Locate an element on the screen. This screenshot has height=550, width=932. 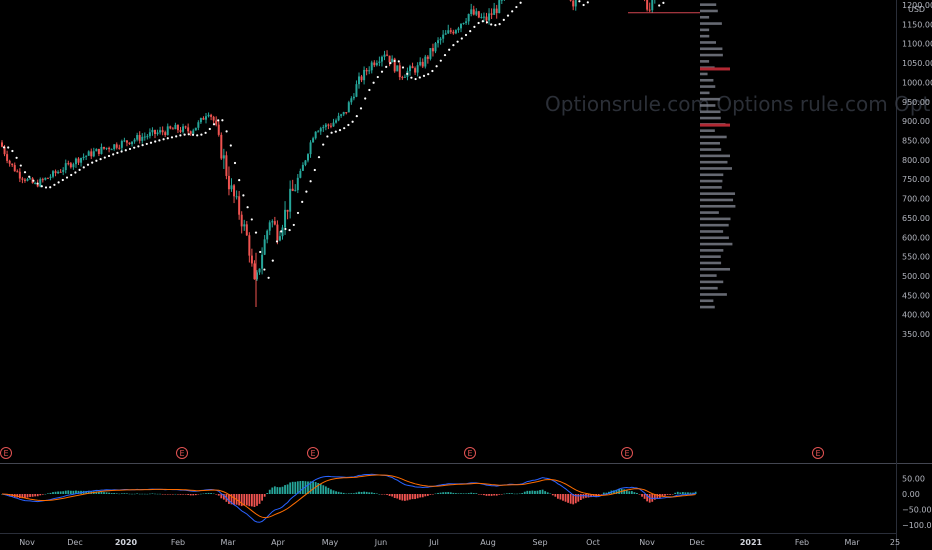
macd-line is located at coordinates (348, 498).